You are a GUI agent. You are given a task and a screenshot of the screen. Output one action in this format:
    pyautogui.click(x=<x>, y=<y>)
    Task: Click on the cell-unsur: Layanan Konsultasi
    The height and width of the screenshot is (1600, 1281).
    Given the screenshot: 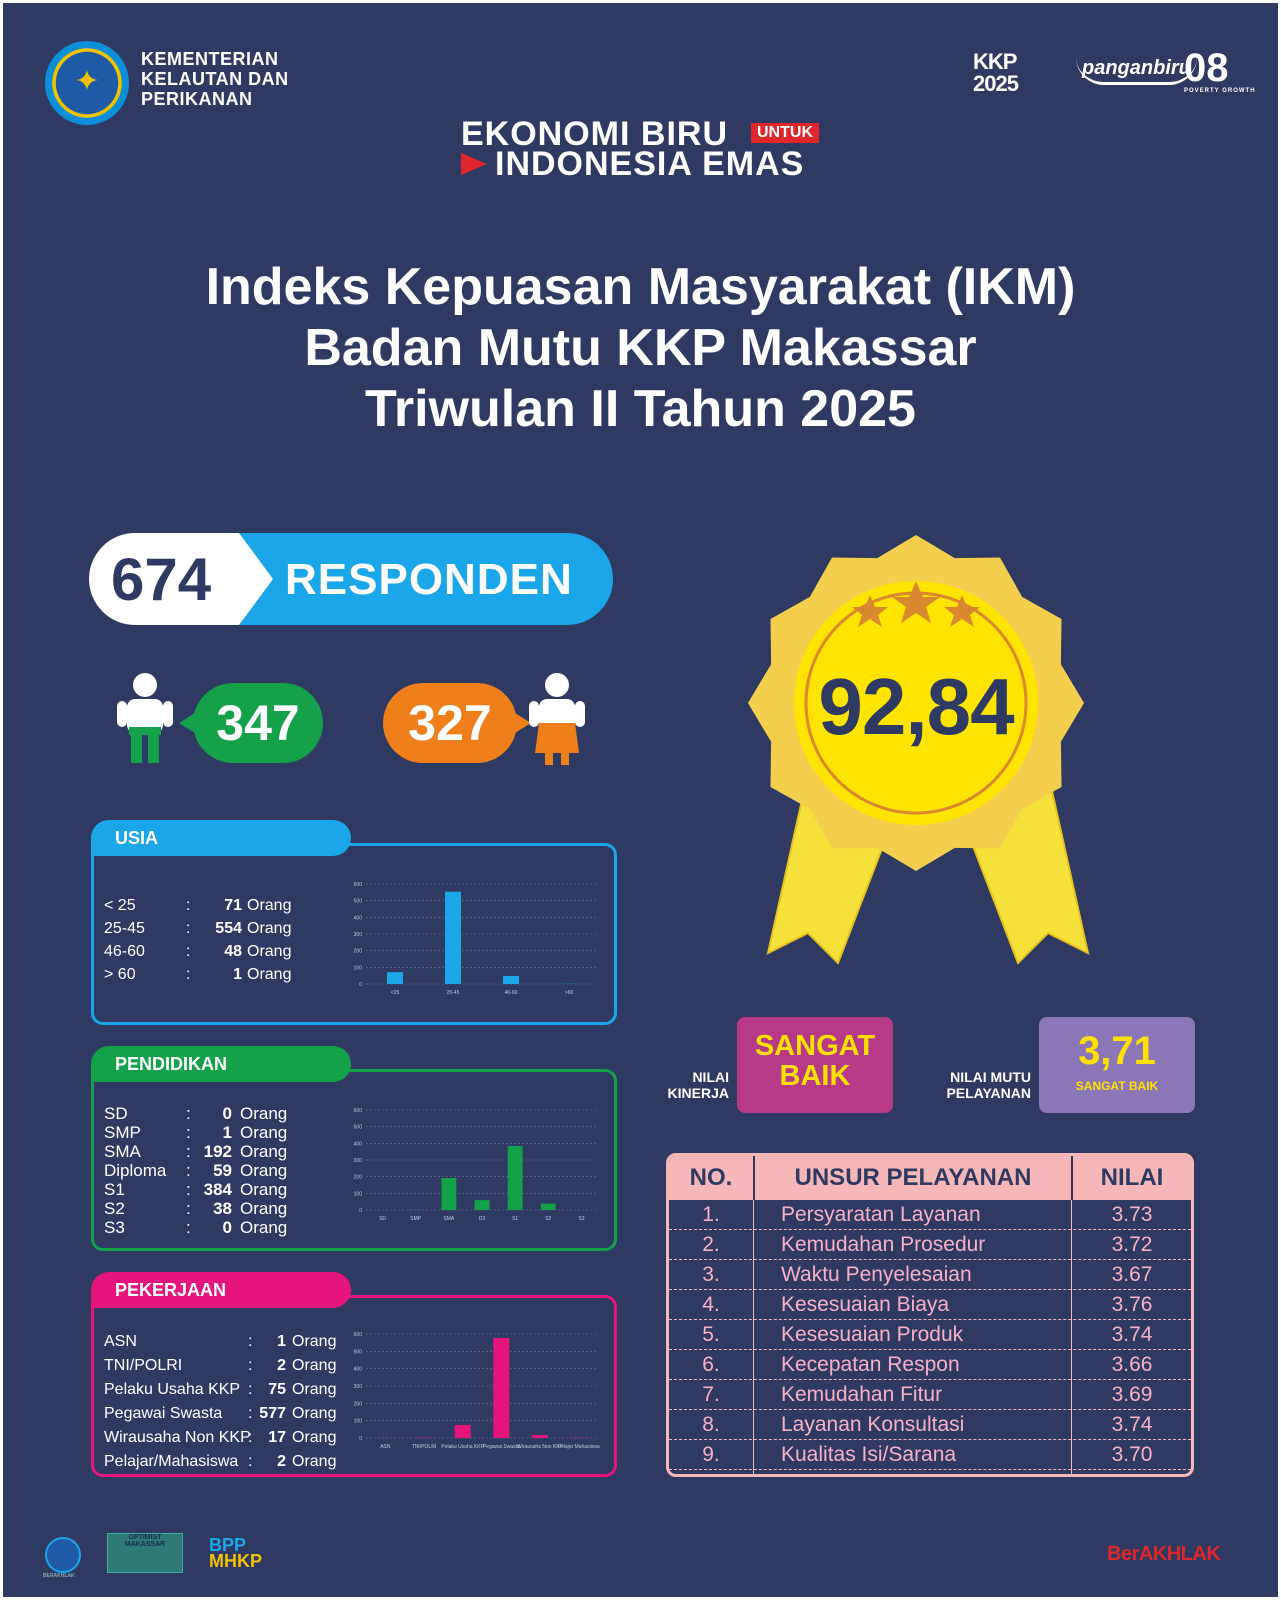 What is the action you would take?
    pyautogui.click(x=873, y=1424)
    